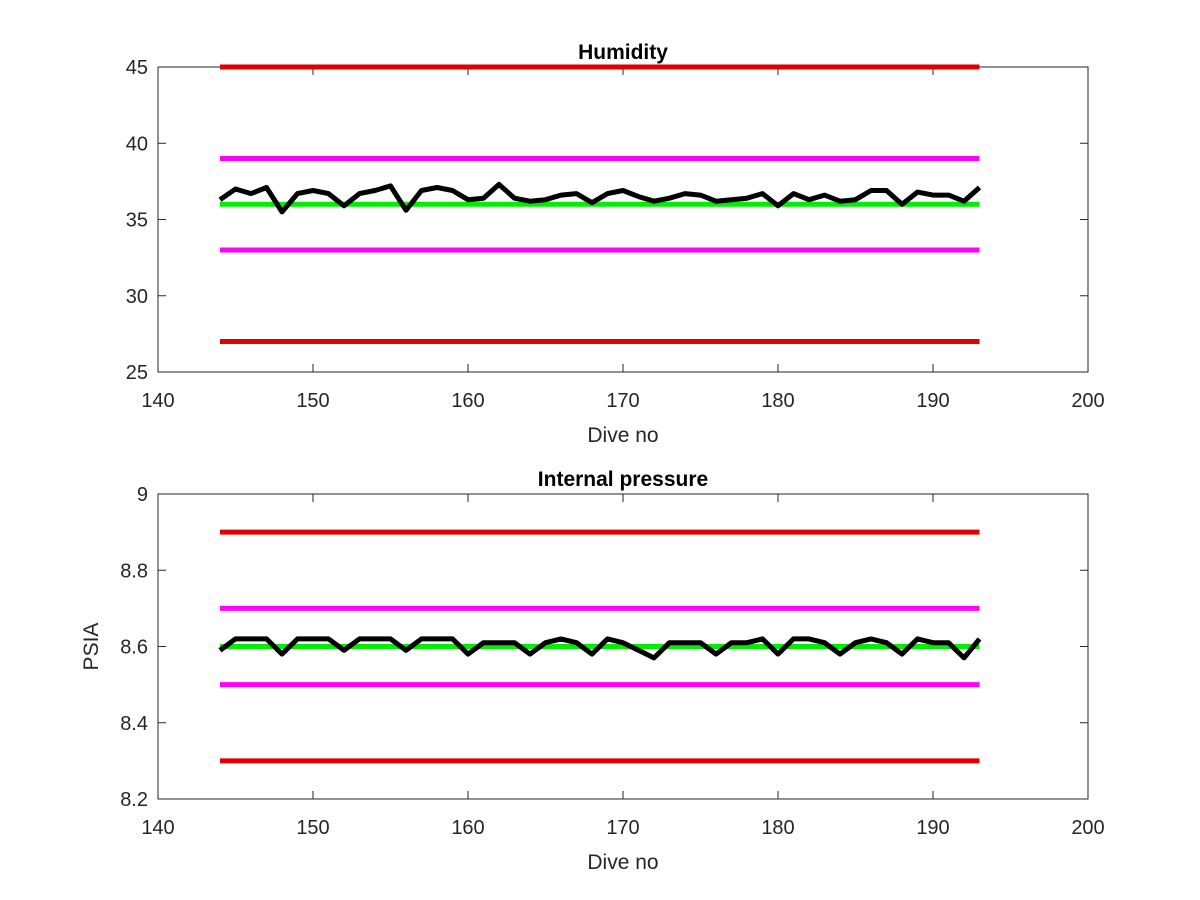 This screenshot has height=900, width=1200. I want to click on chart-title: Internal pressure, so click(623, 479).